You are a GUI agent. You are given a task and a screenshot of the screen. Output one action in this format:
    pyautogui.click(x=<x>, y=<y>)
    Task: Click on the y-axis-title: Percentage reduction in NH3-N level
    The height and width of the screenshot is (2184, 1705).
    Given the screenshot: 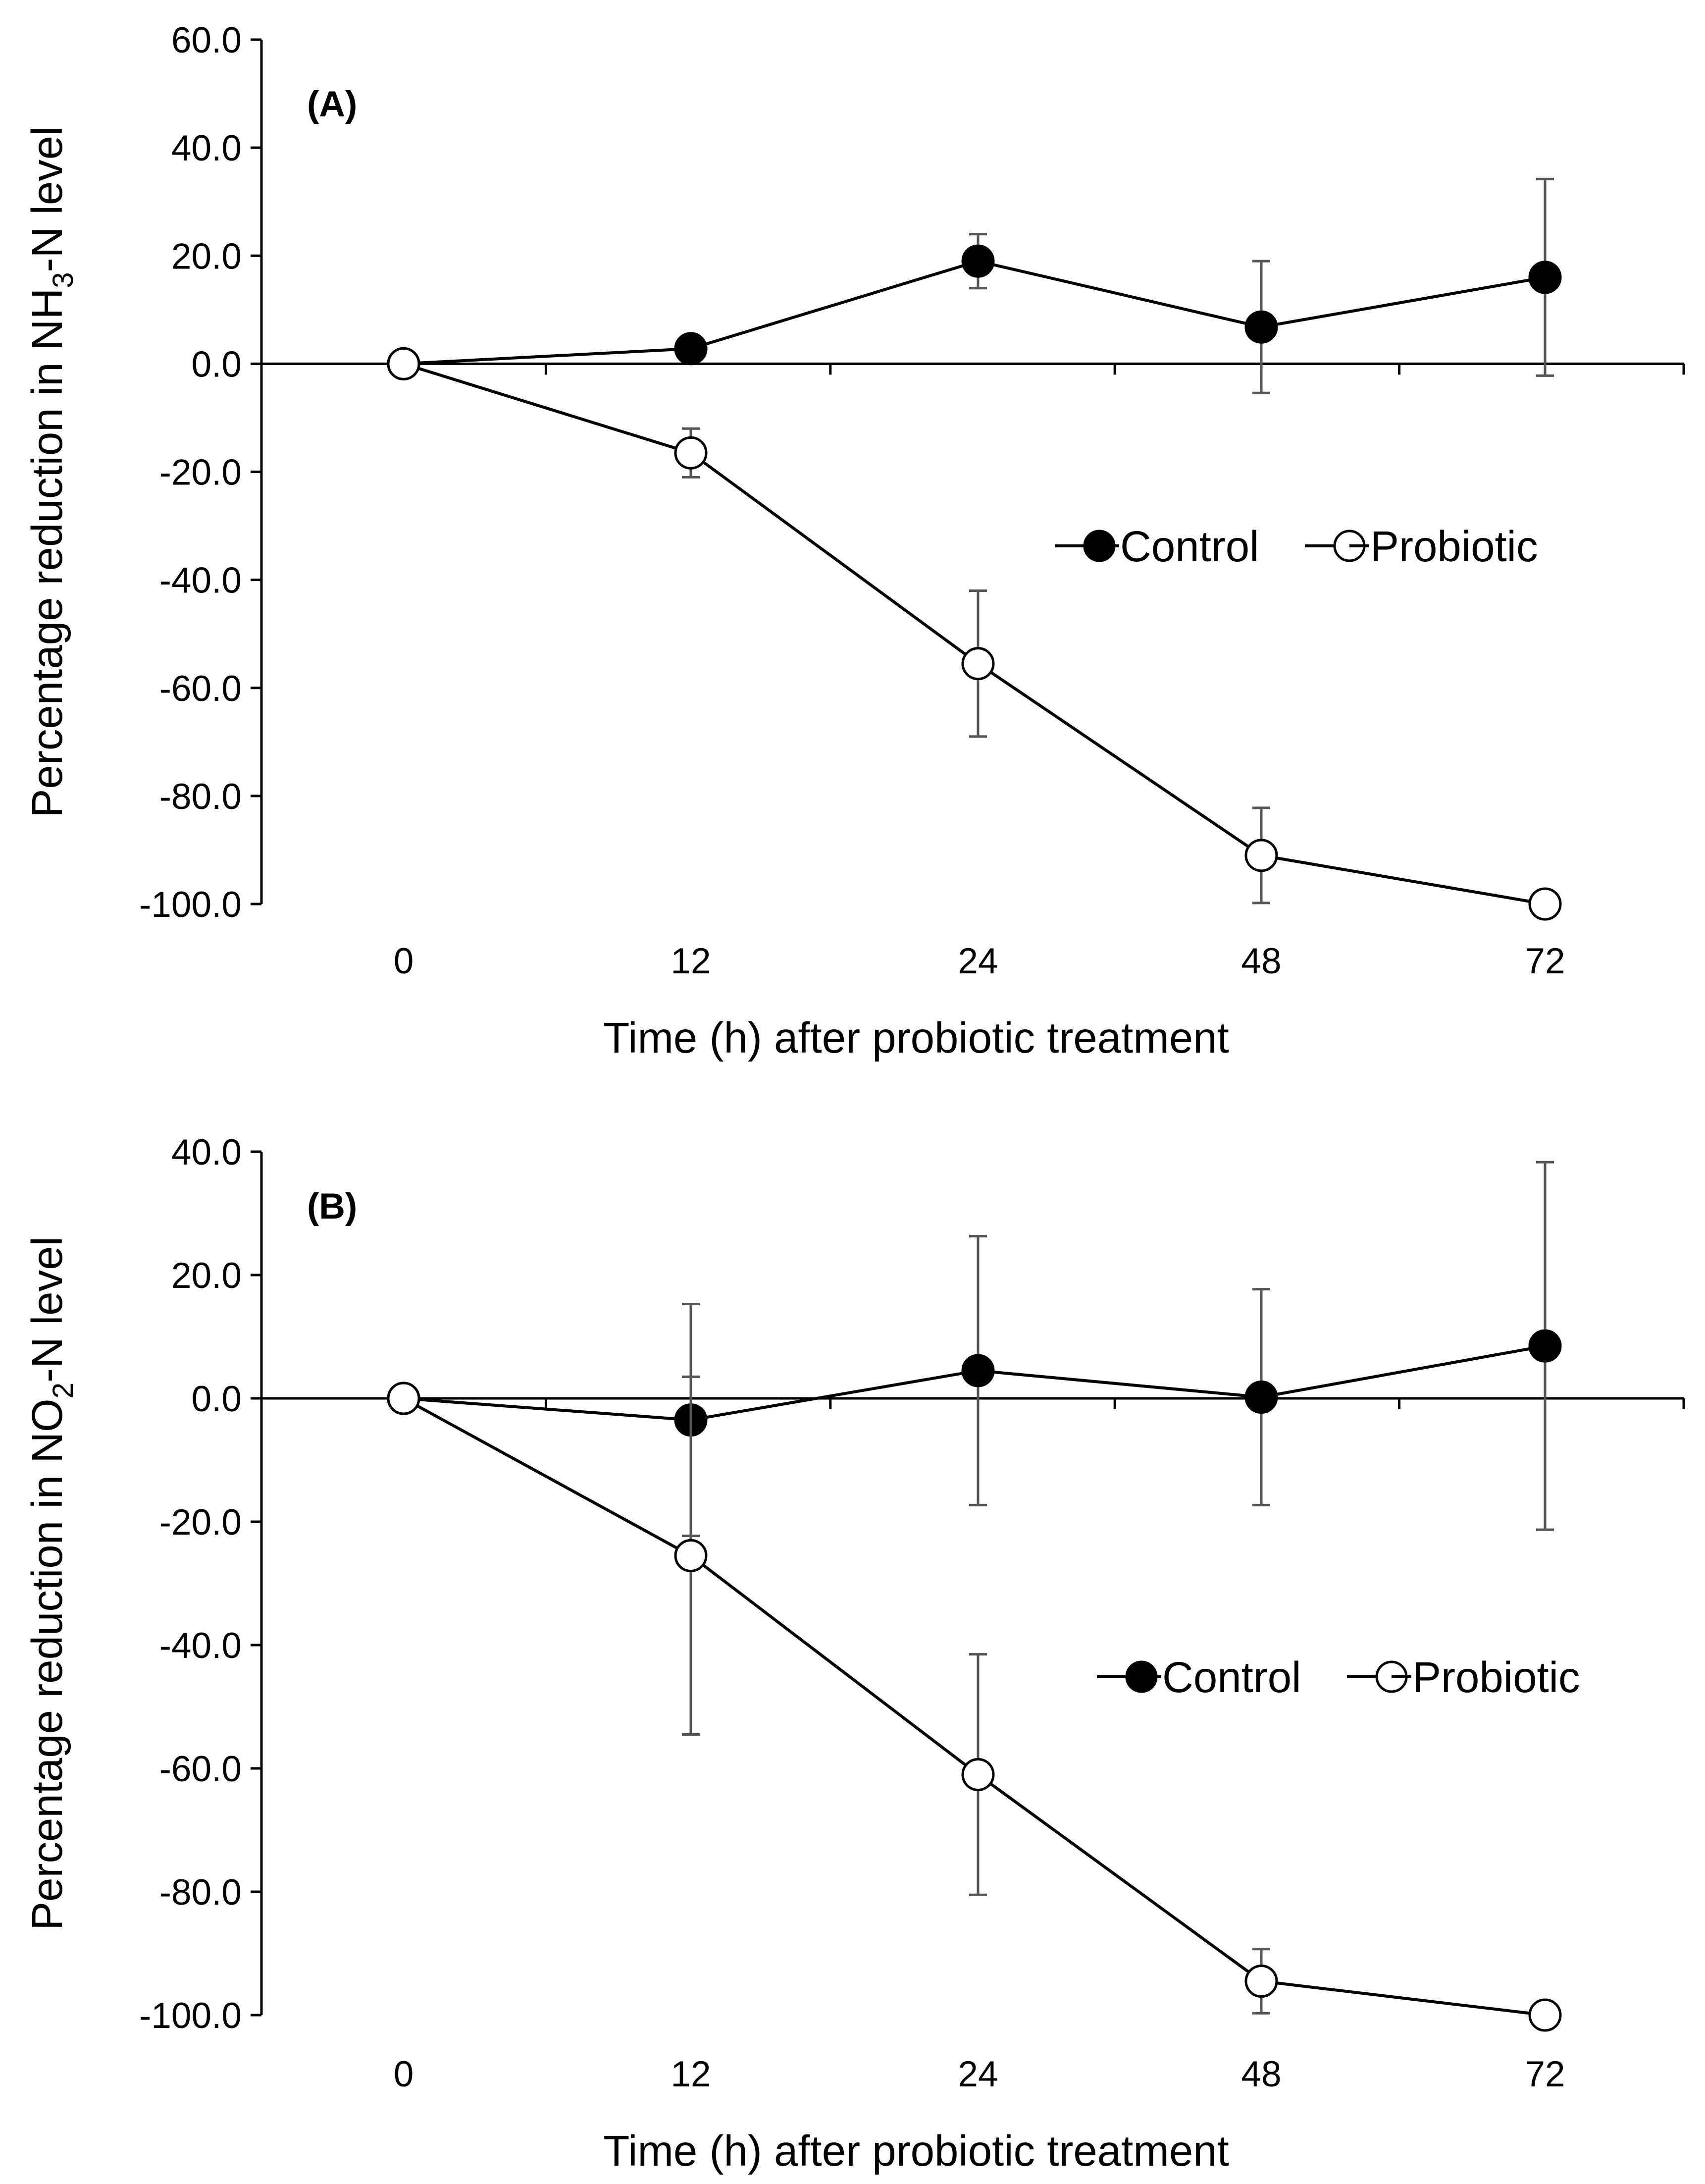 What is the action you would take?
    pyautogui.click(x=51, y=472)
    